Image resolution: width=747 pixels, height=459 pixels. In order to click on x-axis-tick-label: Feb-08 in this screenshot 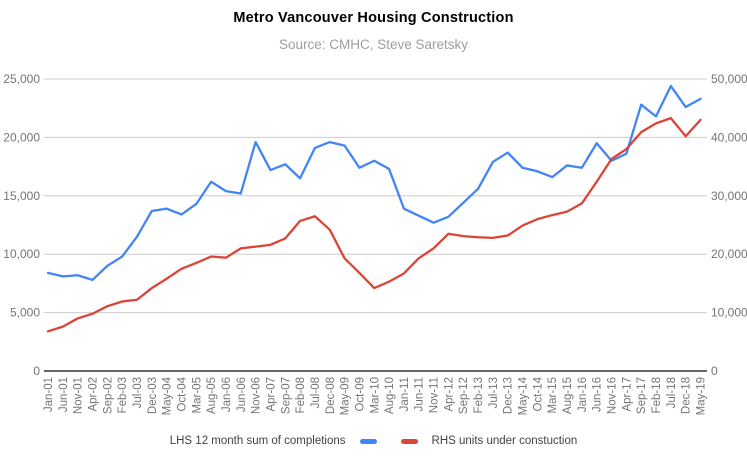, I will do `click(301, 395)`.